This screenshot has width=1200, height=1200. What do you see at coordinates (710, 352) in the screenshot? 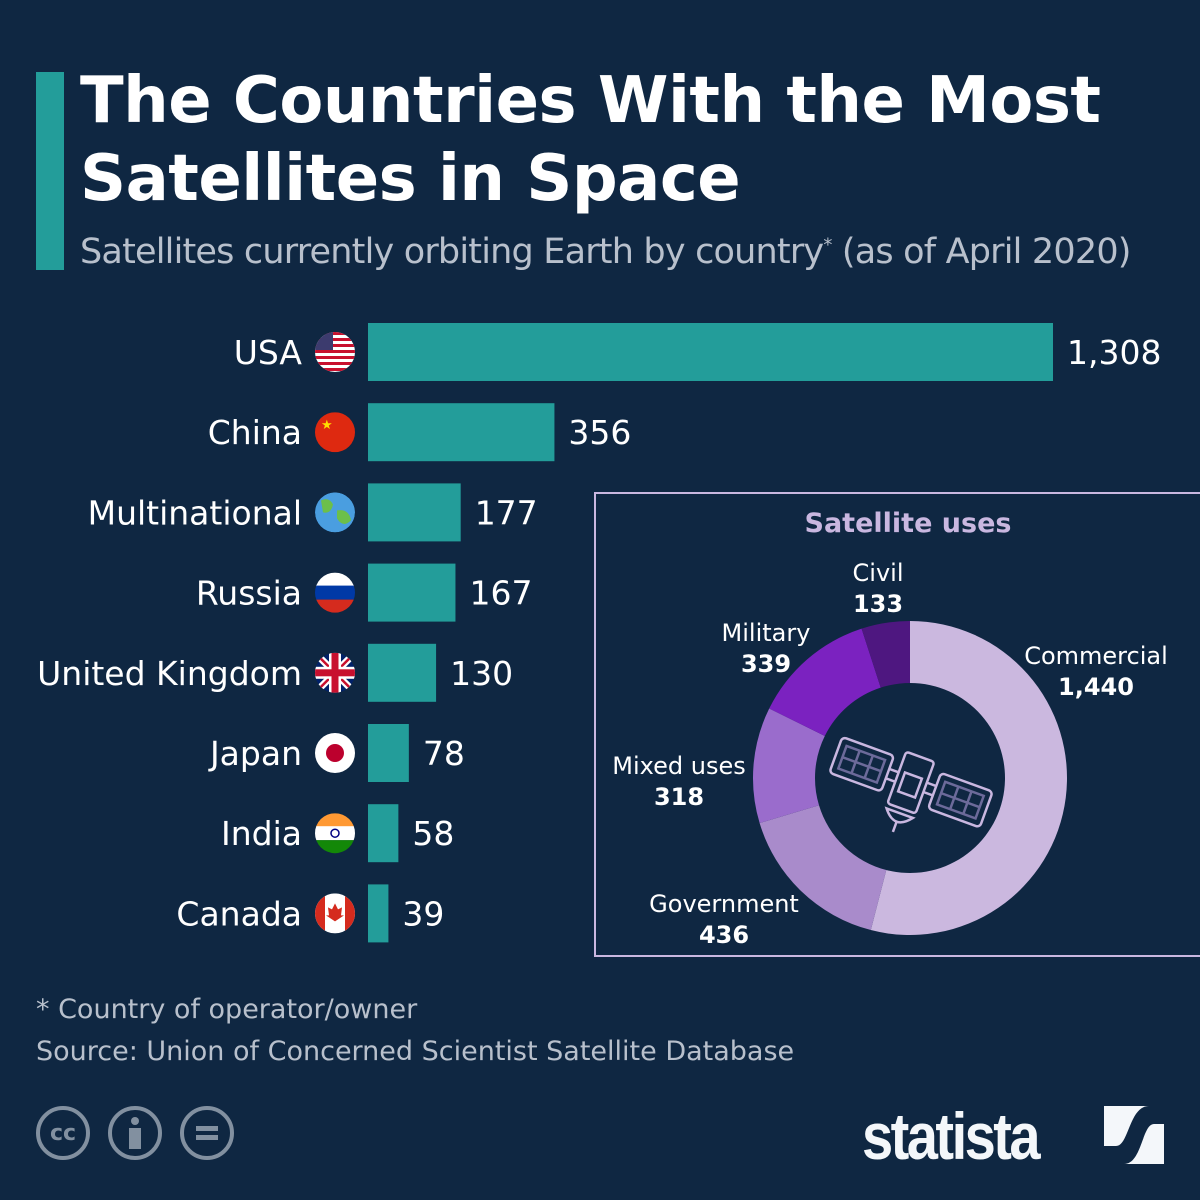
I see `bar-usa` at bounding box center [710, 352].